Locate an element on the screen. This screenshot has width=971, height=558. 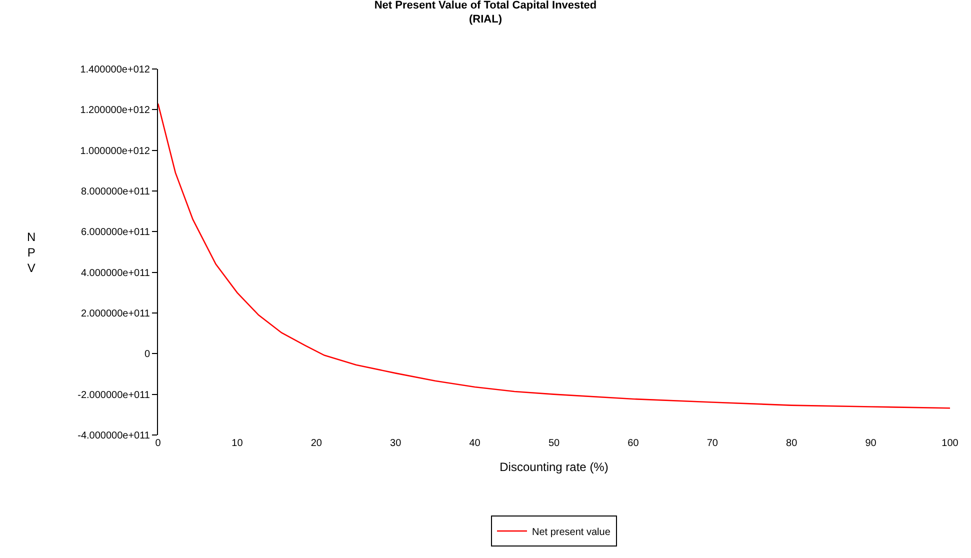
y-tick-label: -4.000000e+011 is located at coordinates (114, 436).